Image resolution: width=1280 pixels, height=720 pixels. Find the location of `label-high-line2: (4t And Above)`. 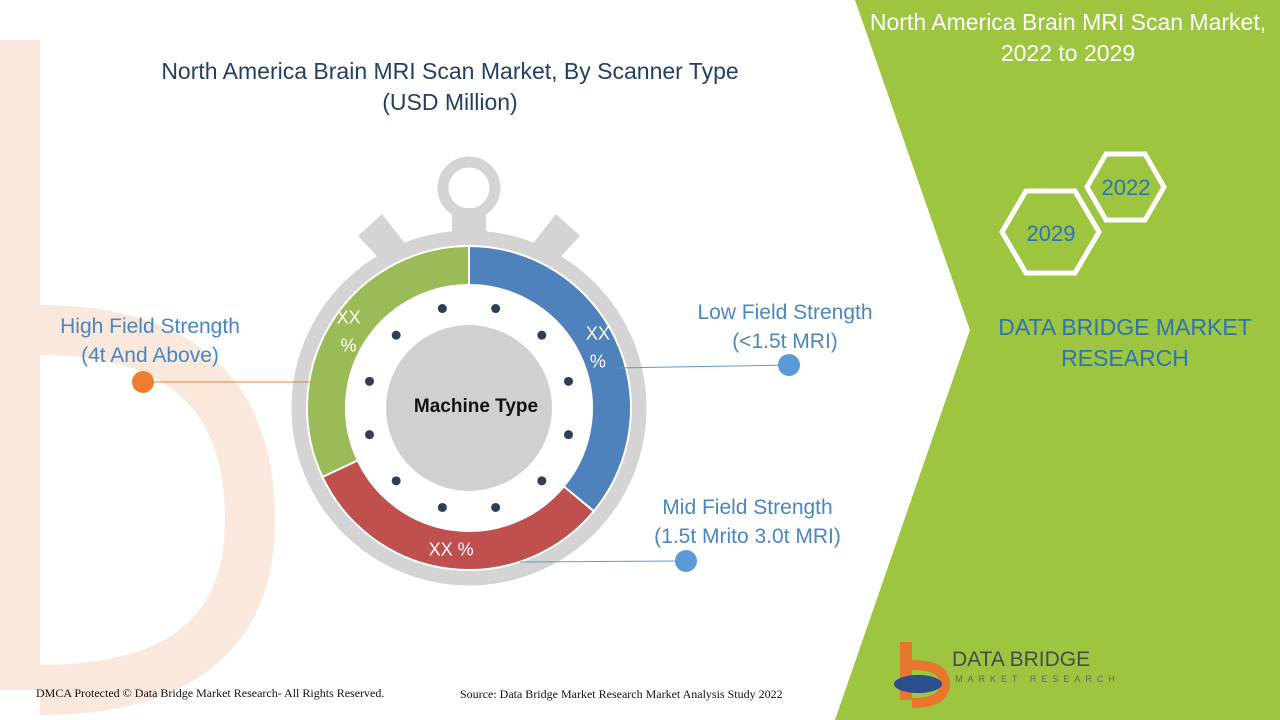

label-high-line2: (4t And Above) is located at coordinates (150, 355).